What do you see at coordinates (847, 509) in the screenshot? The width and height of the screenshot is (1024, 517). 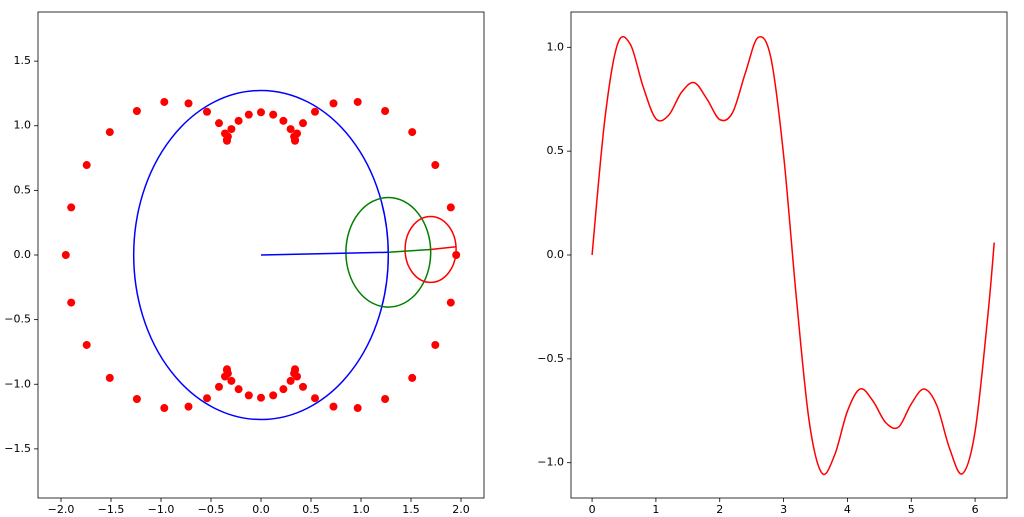 I see `x-tick-label: 4` at bounding box center [847, 509].